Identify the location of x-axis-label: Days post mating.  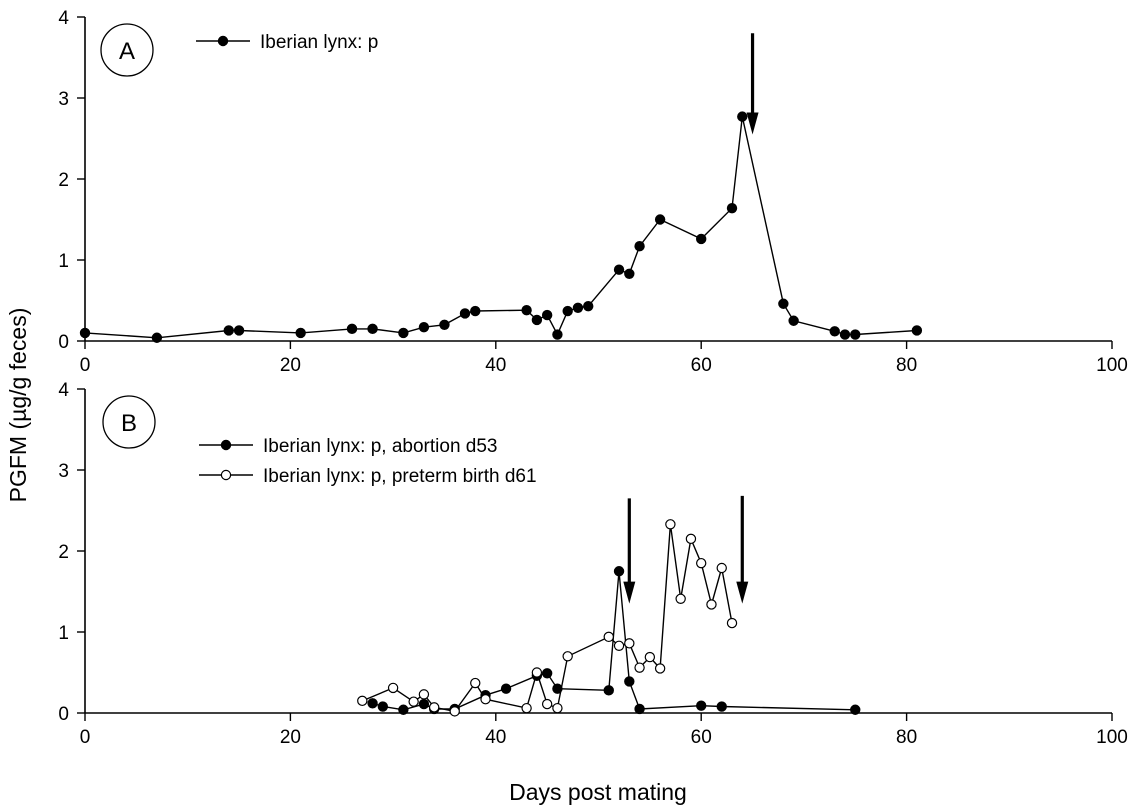
(598, 792).